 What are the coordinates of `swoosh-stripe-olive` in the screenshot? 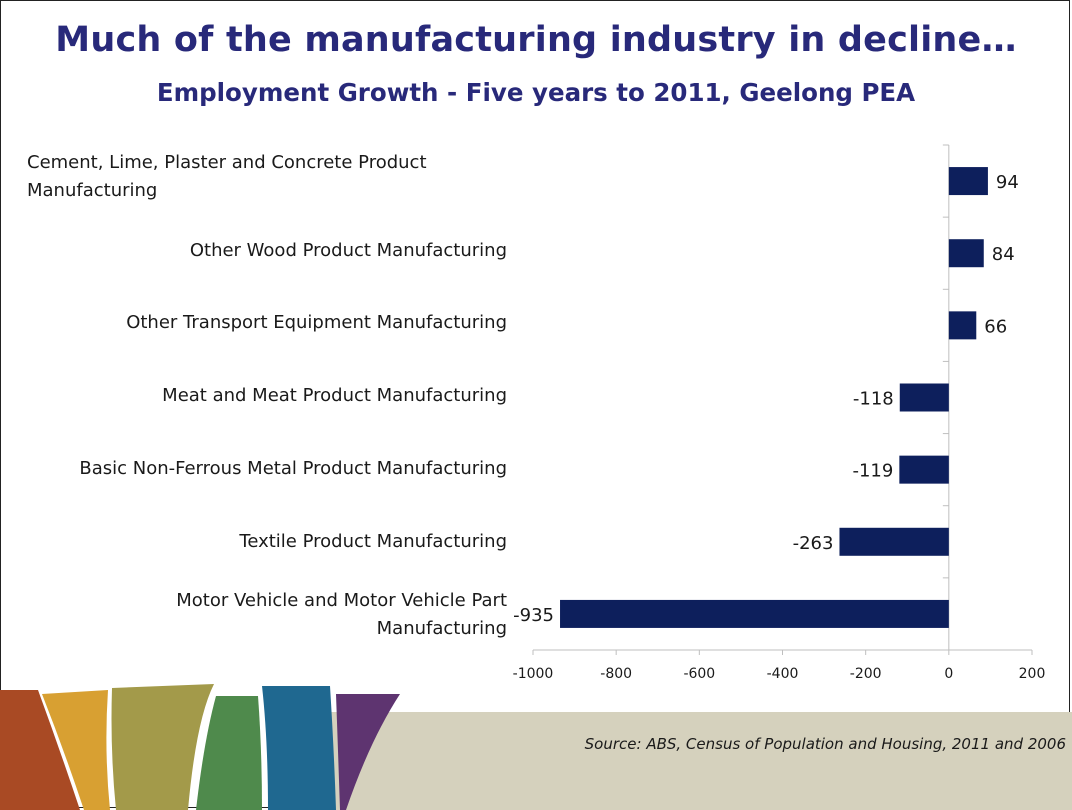 It's located at (162, 747).